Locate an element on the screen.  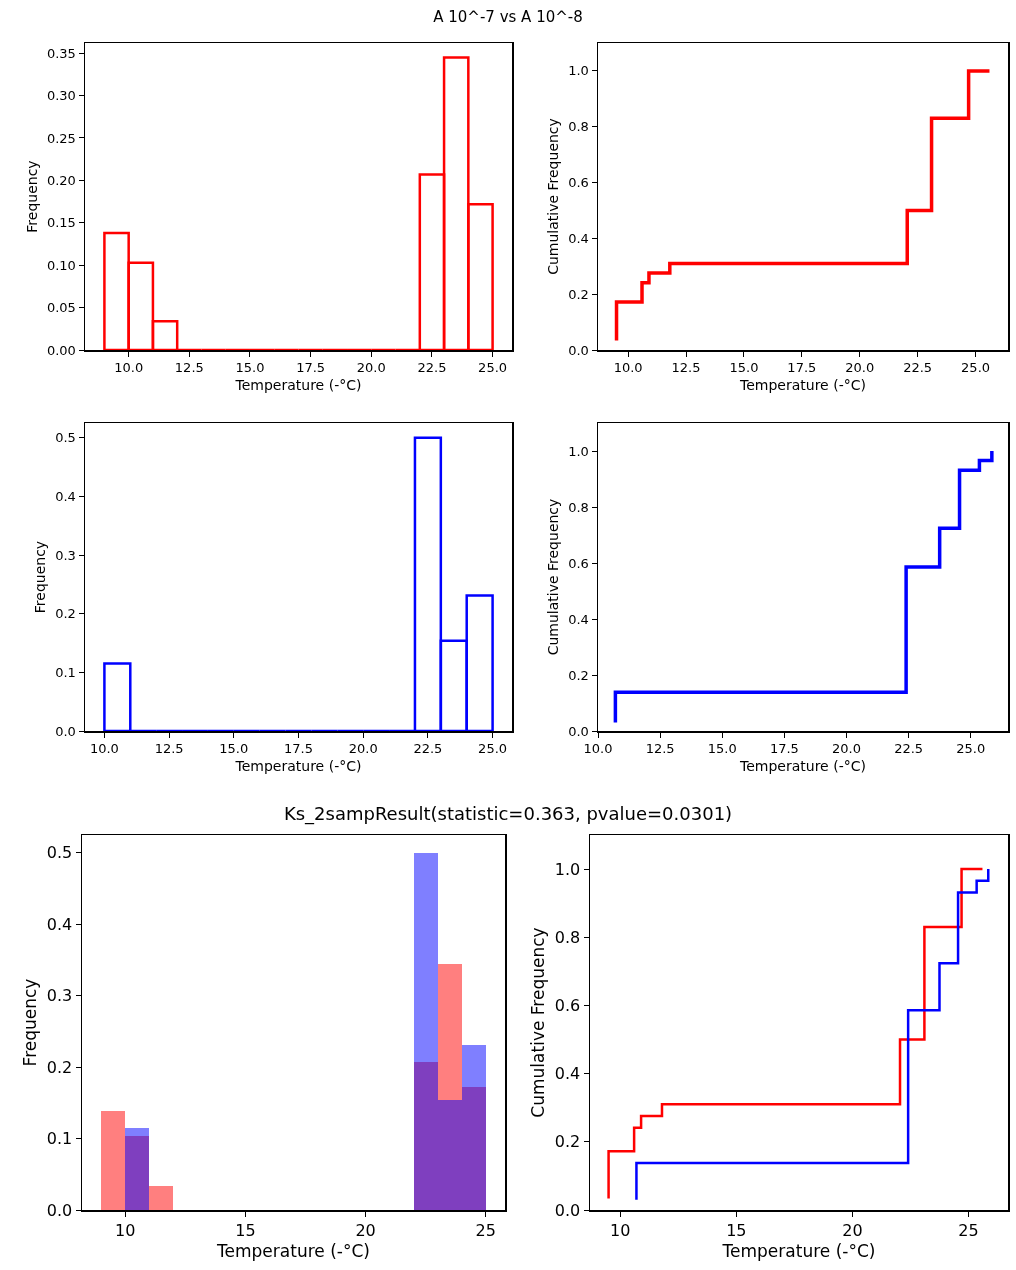
y-tick-label: 0.15 is located at coordinates (61, 223).